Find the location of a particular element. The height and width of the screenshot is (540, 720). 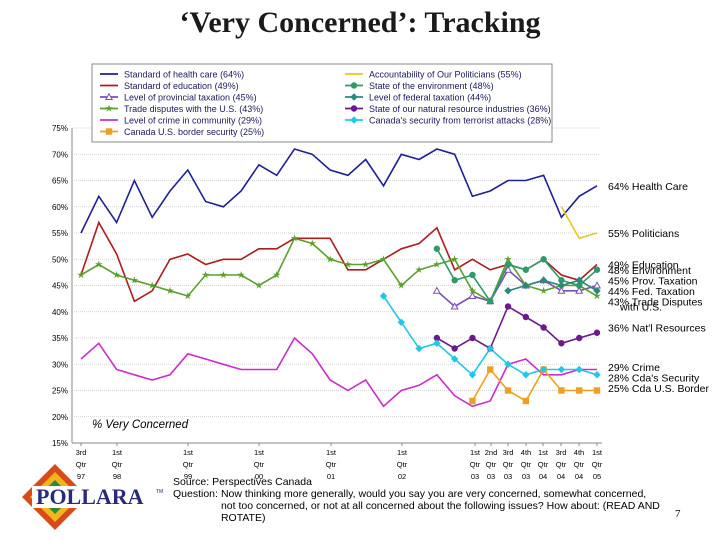

y-tick-label: 75% is located at coordinates (60, 128).